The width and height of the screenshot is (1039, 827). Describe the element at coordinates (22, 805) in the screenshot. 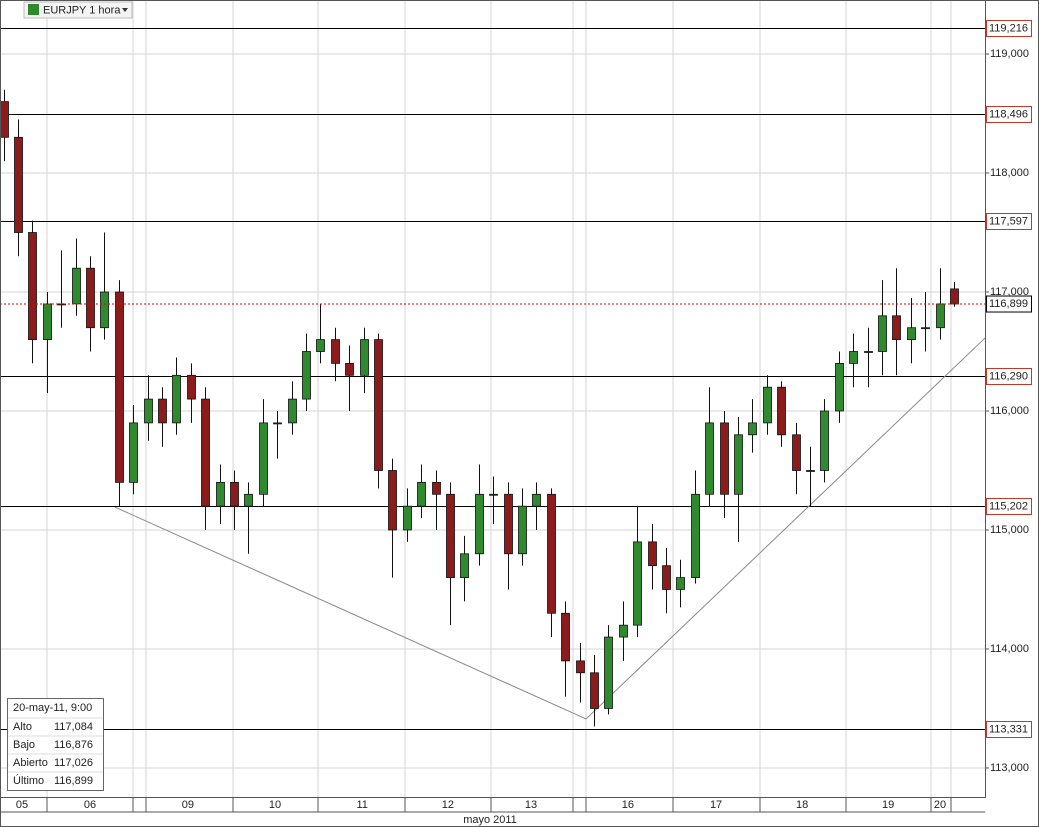

I see `x-tick-label: 05` at that location.